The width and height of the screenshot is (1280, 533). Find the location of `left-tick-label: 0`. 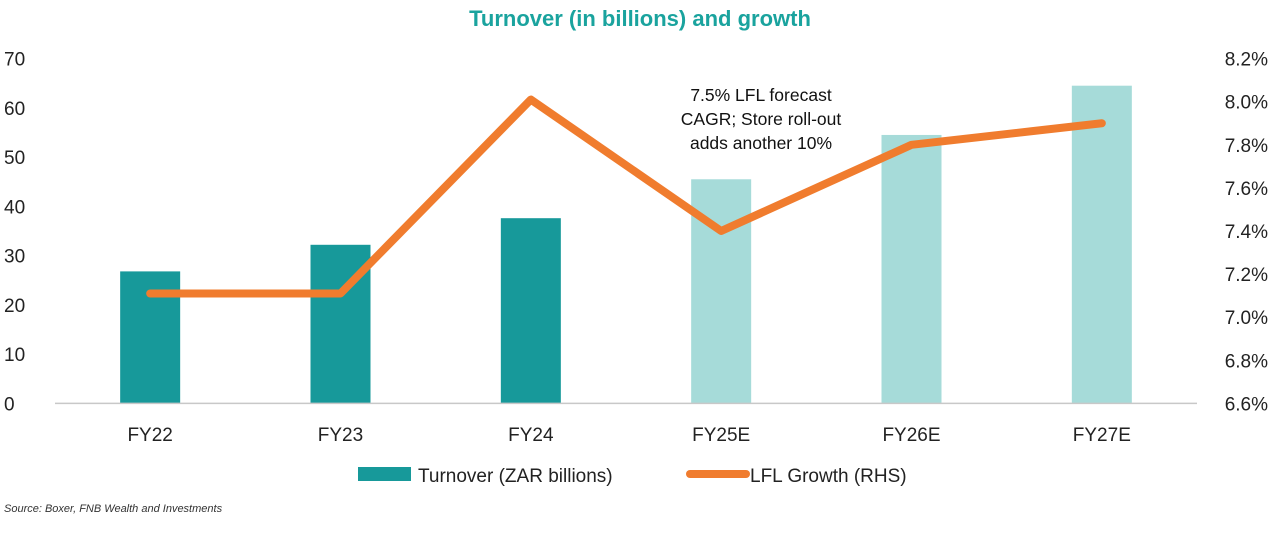

left-tick-label: 0 is located at coordinates (9, 404).